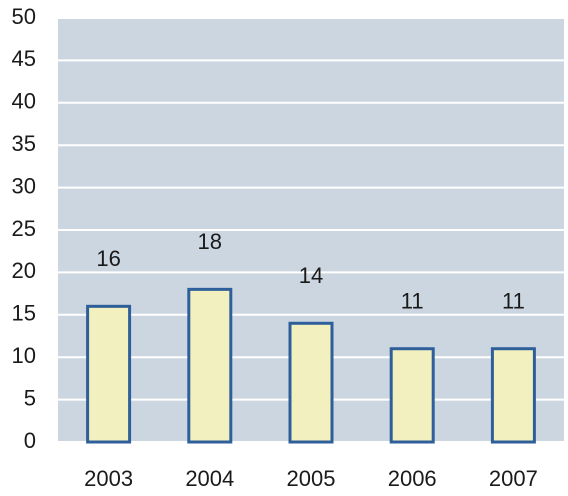 This screenshot has width=568, height=496. What do you see at coordinates (108, 478) in the screenshot?
I see `x-tick-label: 2003` at bounding box center [108, 478].